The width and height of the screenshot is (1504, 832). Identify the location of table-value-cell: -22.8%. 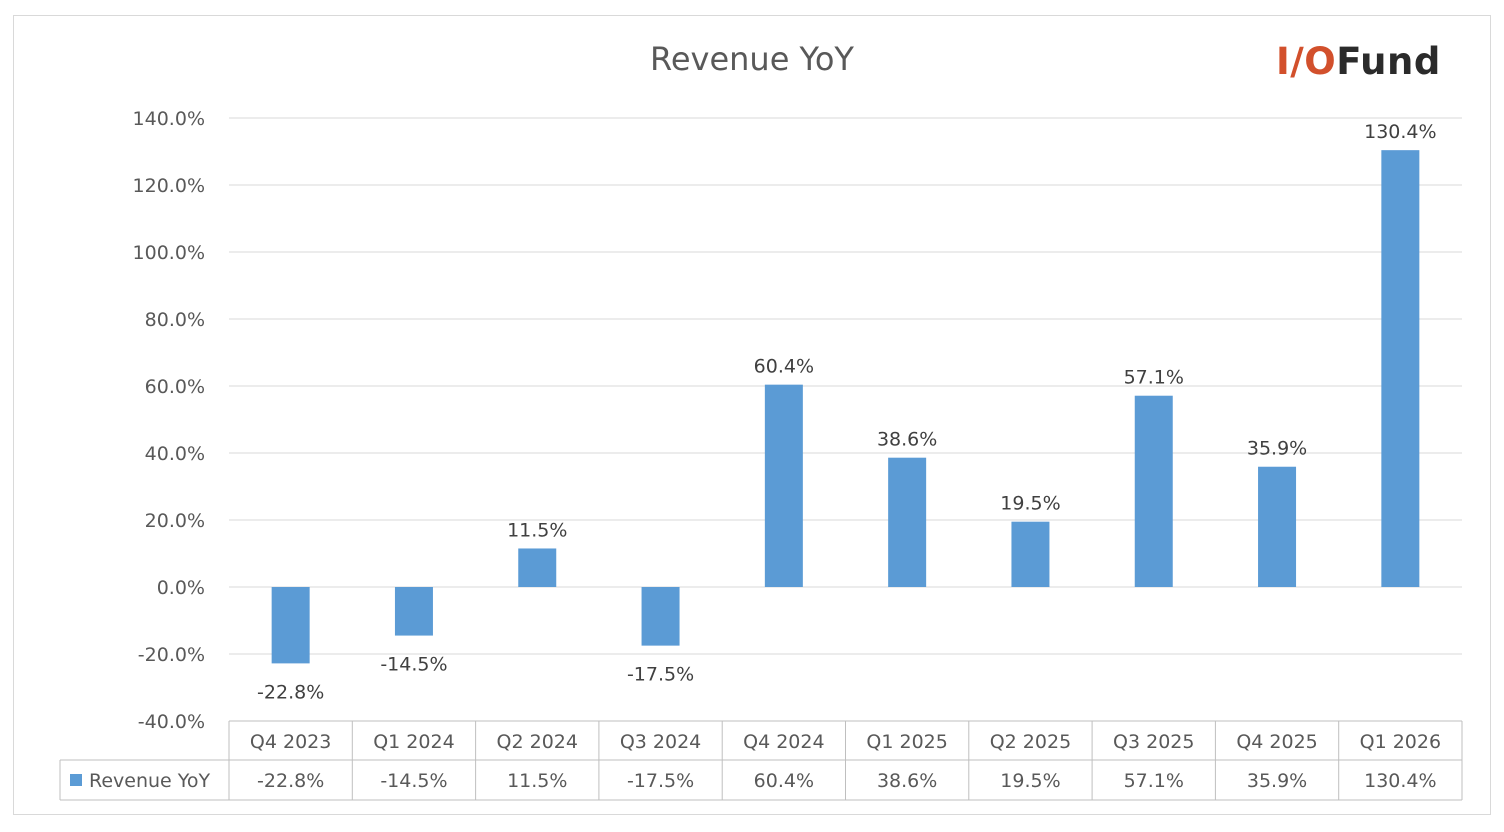
(290, 781).